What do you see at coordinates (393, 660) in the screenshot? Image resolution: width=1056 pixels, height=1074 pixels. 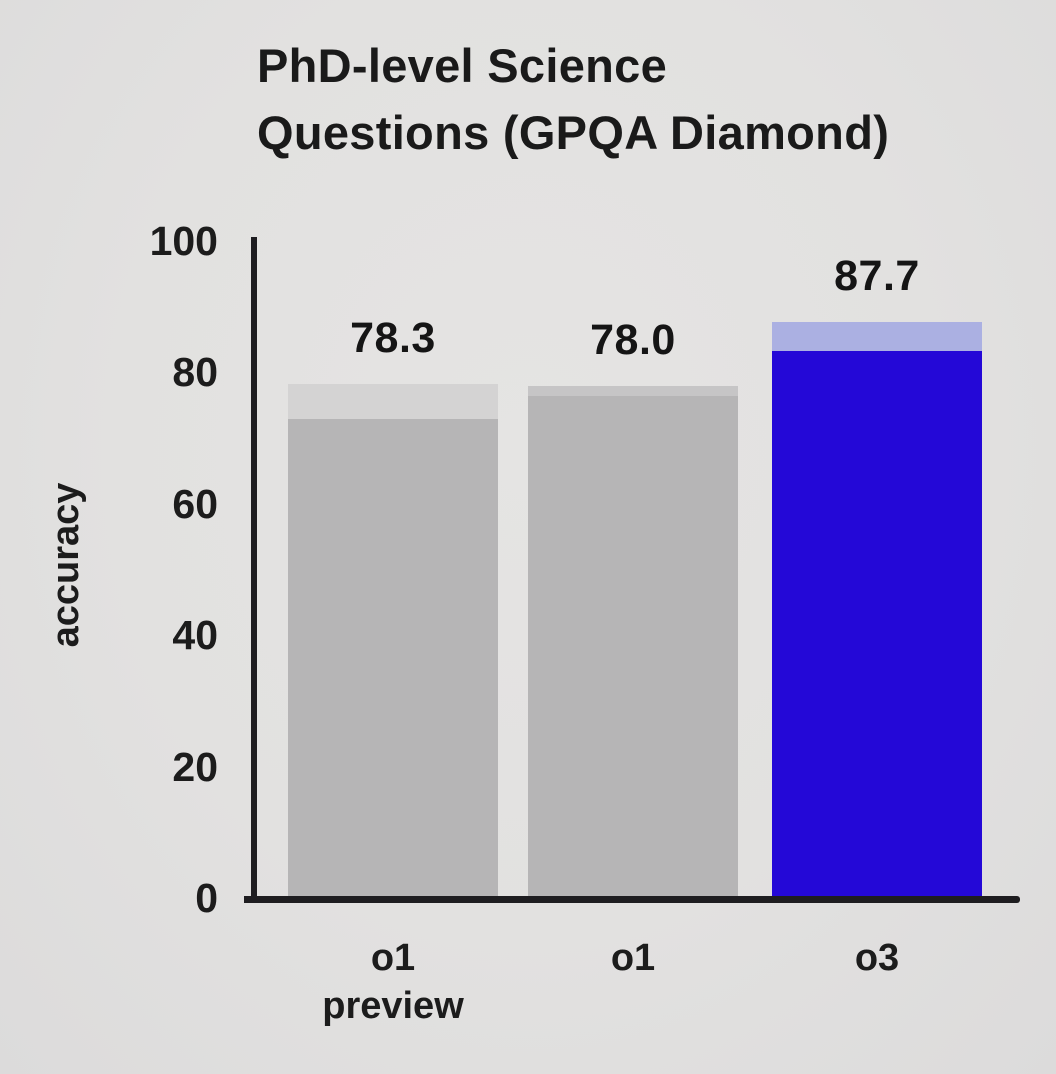 I see `bar-body-o1-preview` at bounding box center [393, 660].